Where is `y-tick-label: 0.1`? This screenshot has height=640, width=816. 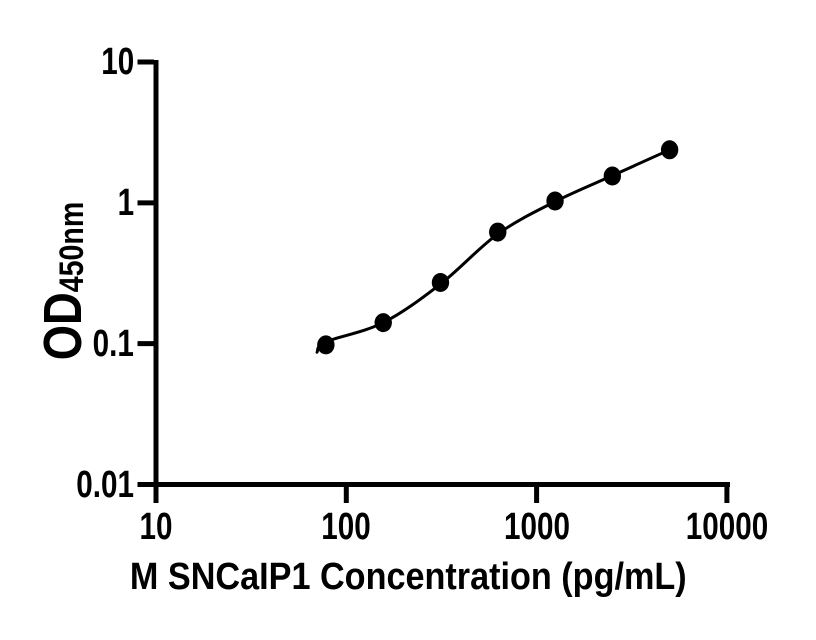
y-tick-label: 0.1 is located at coordinates (113, 343).